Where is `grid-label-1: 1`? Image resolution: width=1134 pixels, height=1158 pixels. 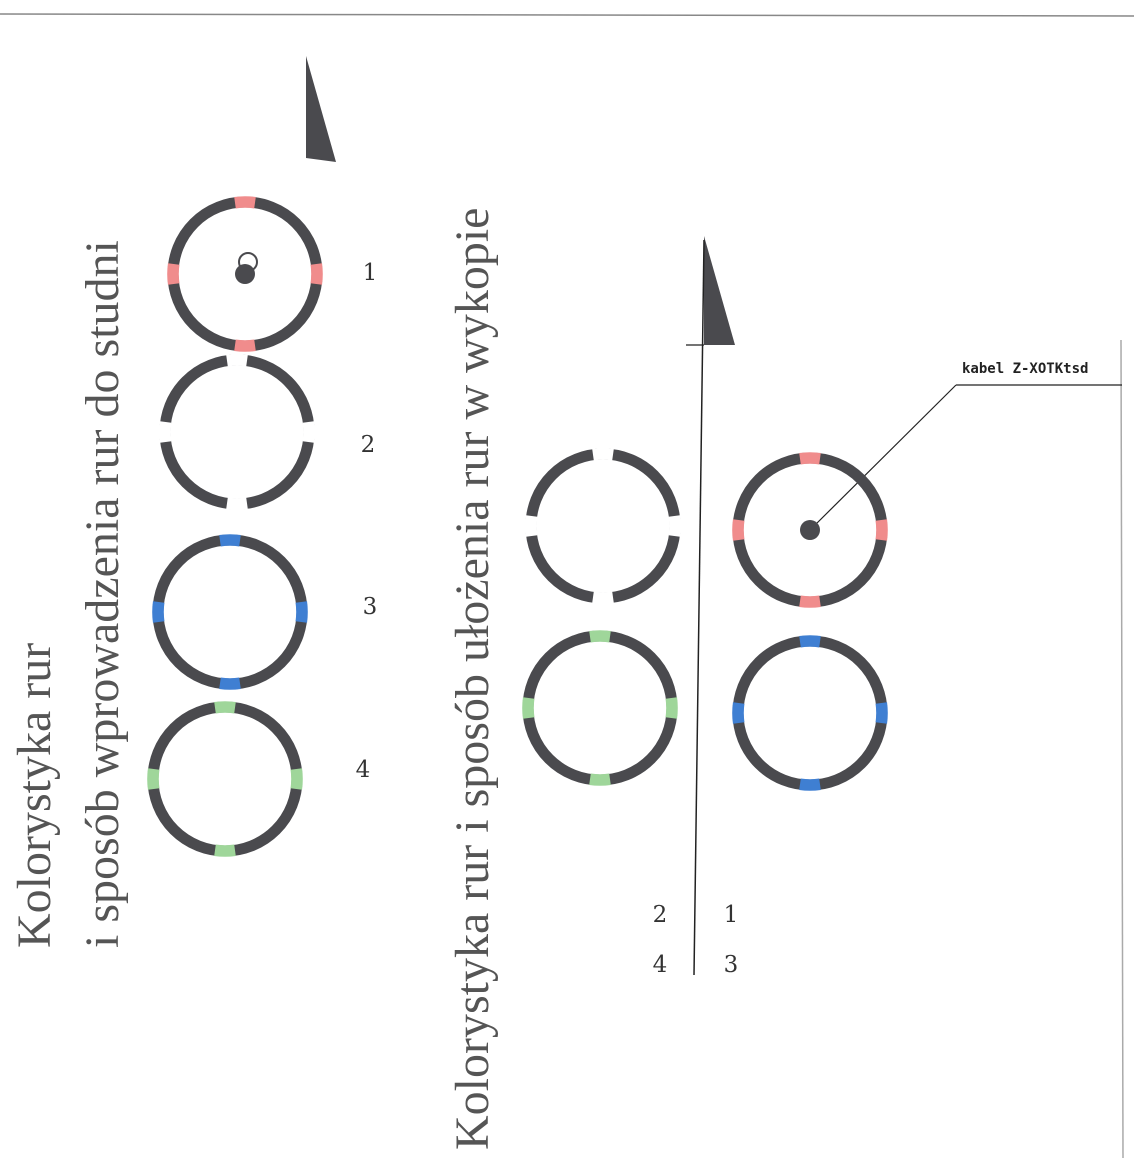 grid-label-1: 1 is located at coordinates (731, 915).